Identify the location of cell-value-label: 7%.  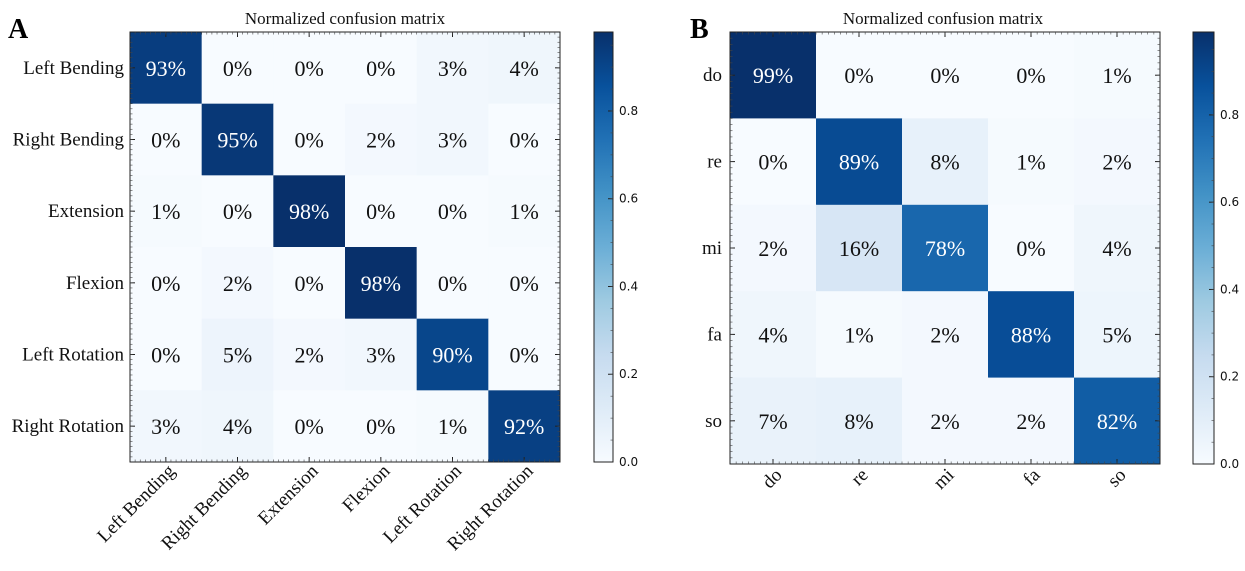
(772, 421).